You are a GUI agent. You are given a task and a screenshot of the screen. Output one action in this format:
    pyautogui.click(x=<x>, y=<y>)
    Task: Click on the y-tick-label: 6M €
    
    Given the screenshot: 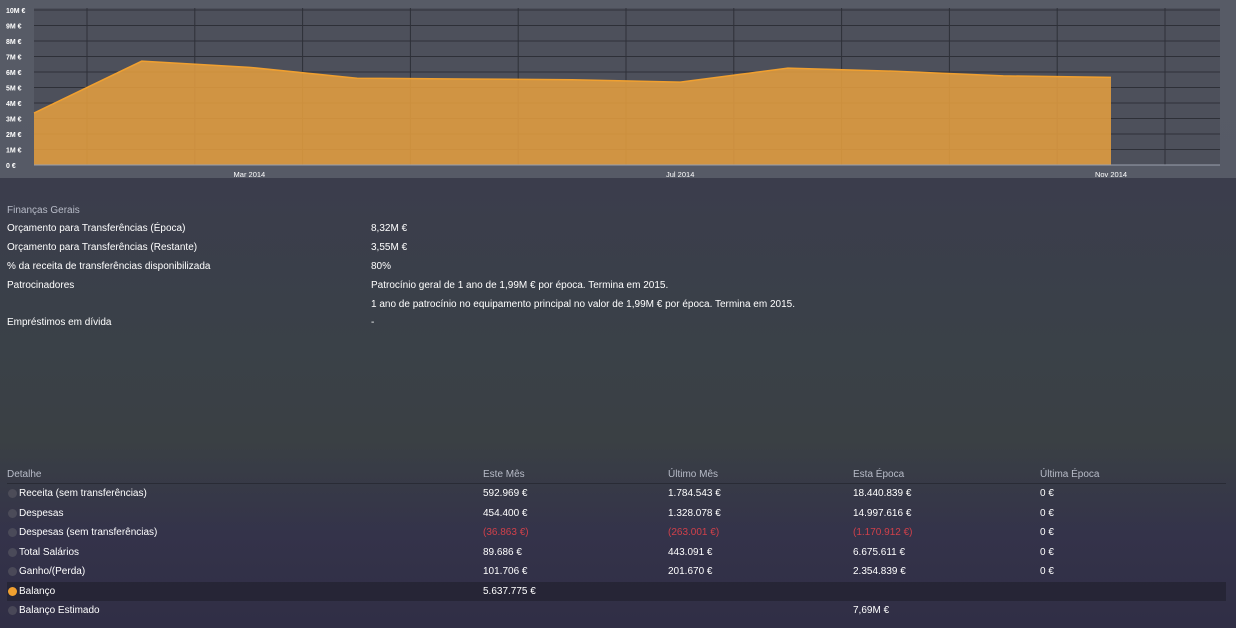 What is the action you would take?
    pyautogui.click(x=14, y=73)
    